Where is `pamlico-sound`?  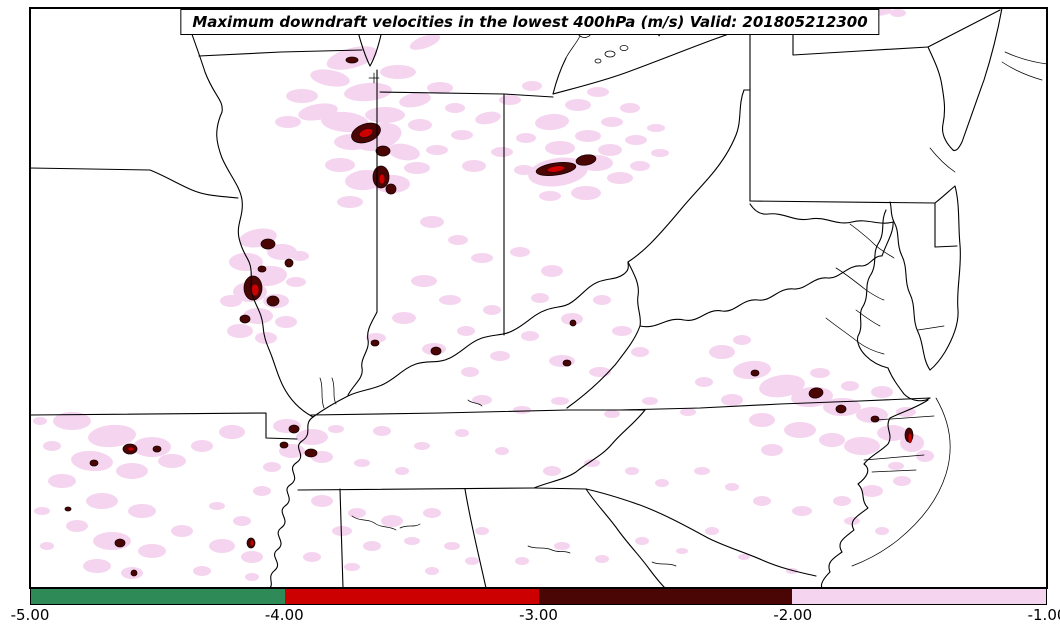
pamlico-sound is located at coordinates (894, 463).